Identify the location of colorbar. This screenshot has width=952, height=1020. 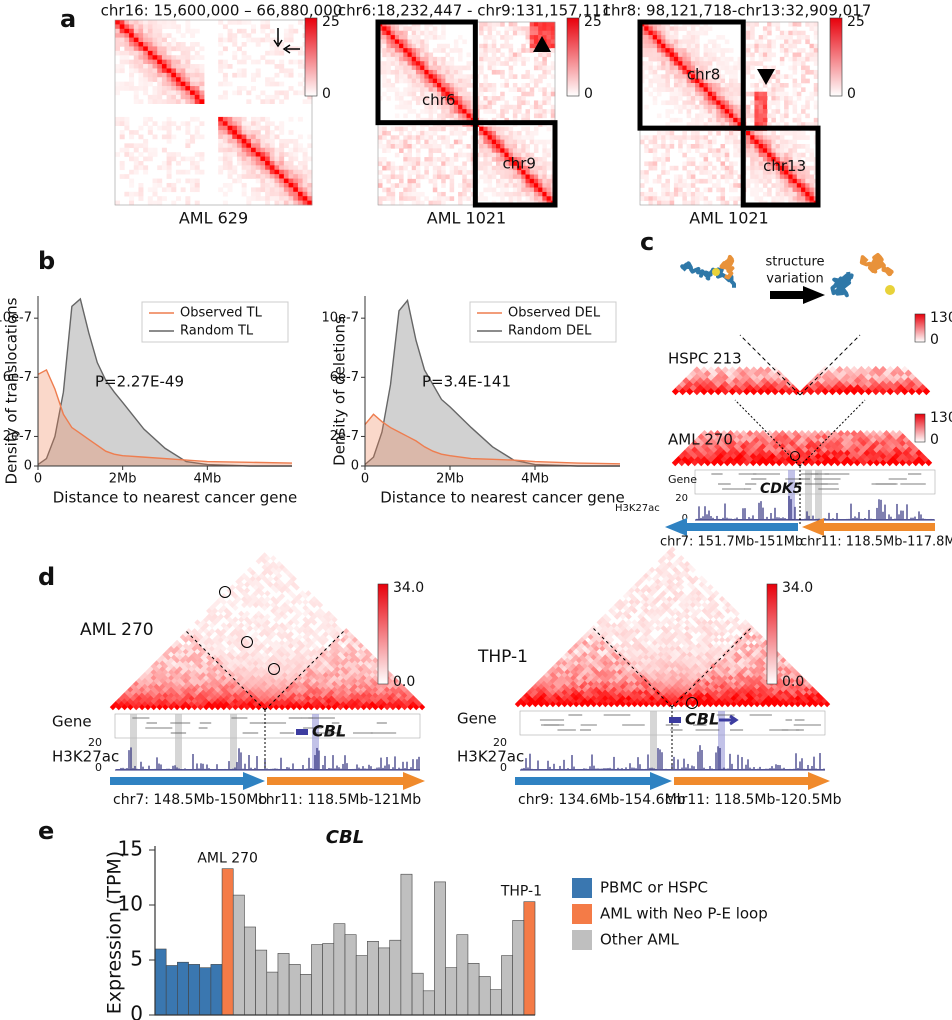
(573, 57).